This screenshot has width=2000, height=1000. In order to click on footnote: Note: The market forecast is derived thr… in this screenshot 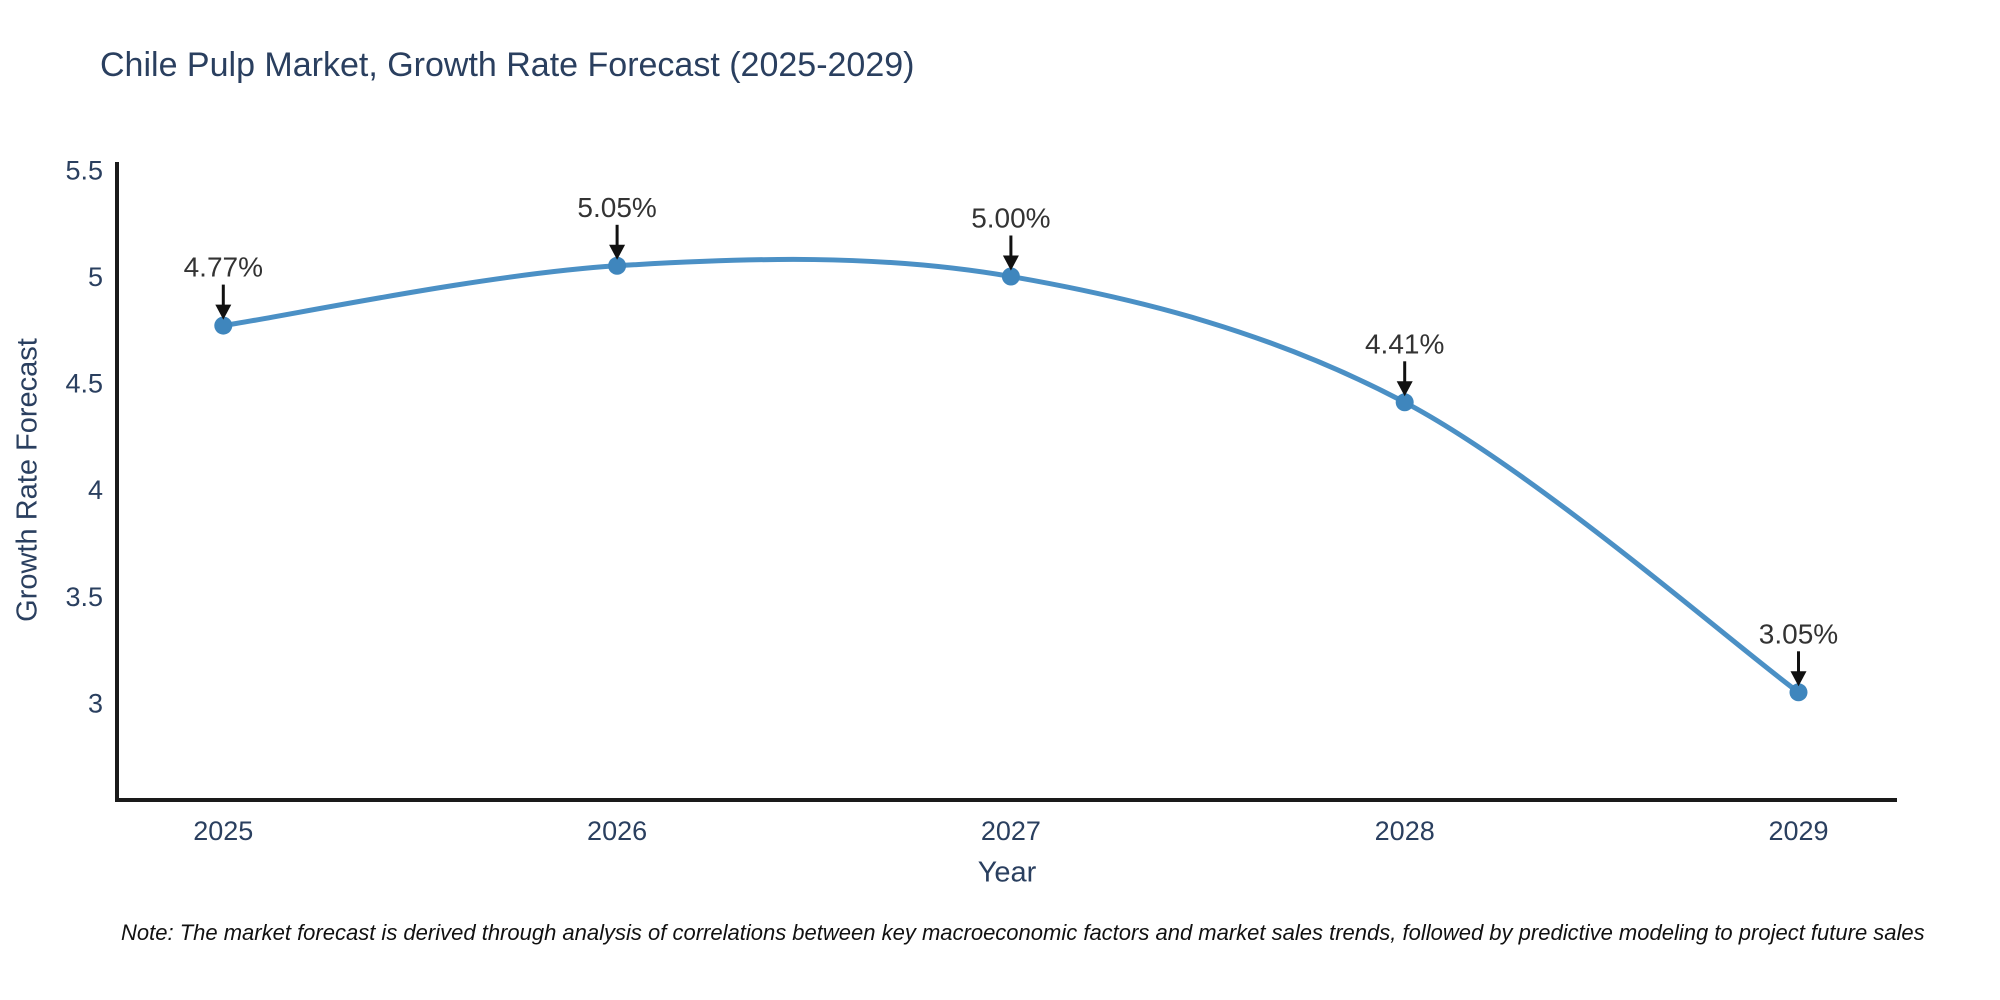, I will do `click(1023, 932)`.